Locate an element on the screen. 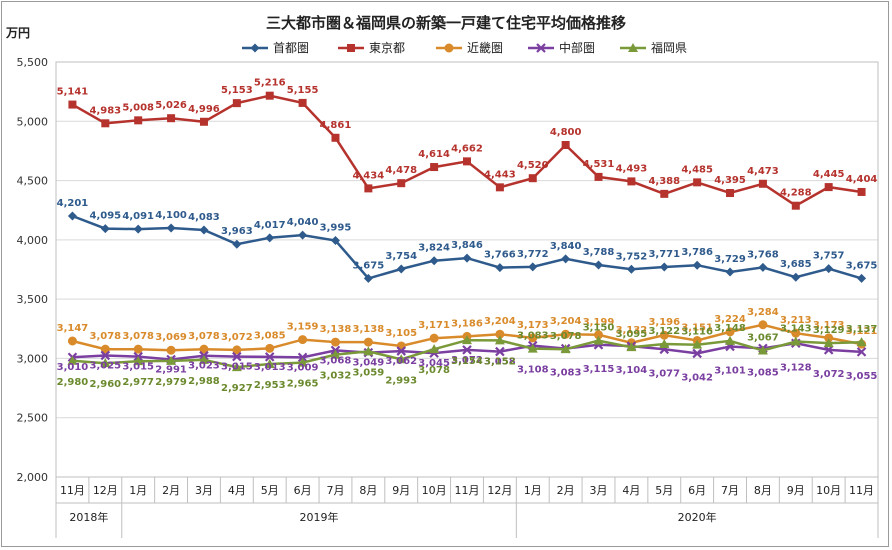 Image resolution: width=892 pixels, height=550 pixels. x-tick-label: 2月 is located at coordinates (171, 490).